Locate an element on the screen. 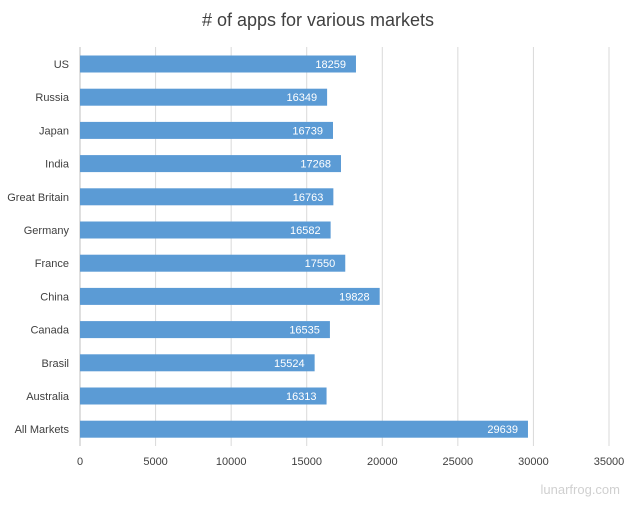 This screenshot has height=509, width=636. category-label-china: China is located at coordinates (55, 297).